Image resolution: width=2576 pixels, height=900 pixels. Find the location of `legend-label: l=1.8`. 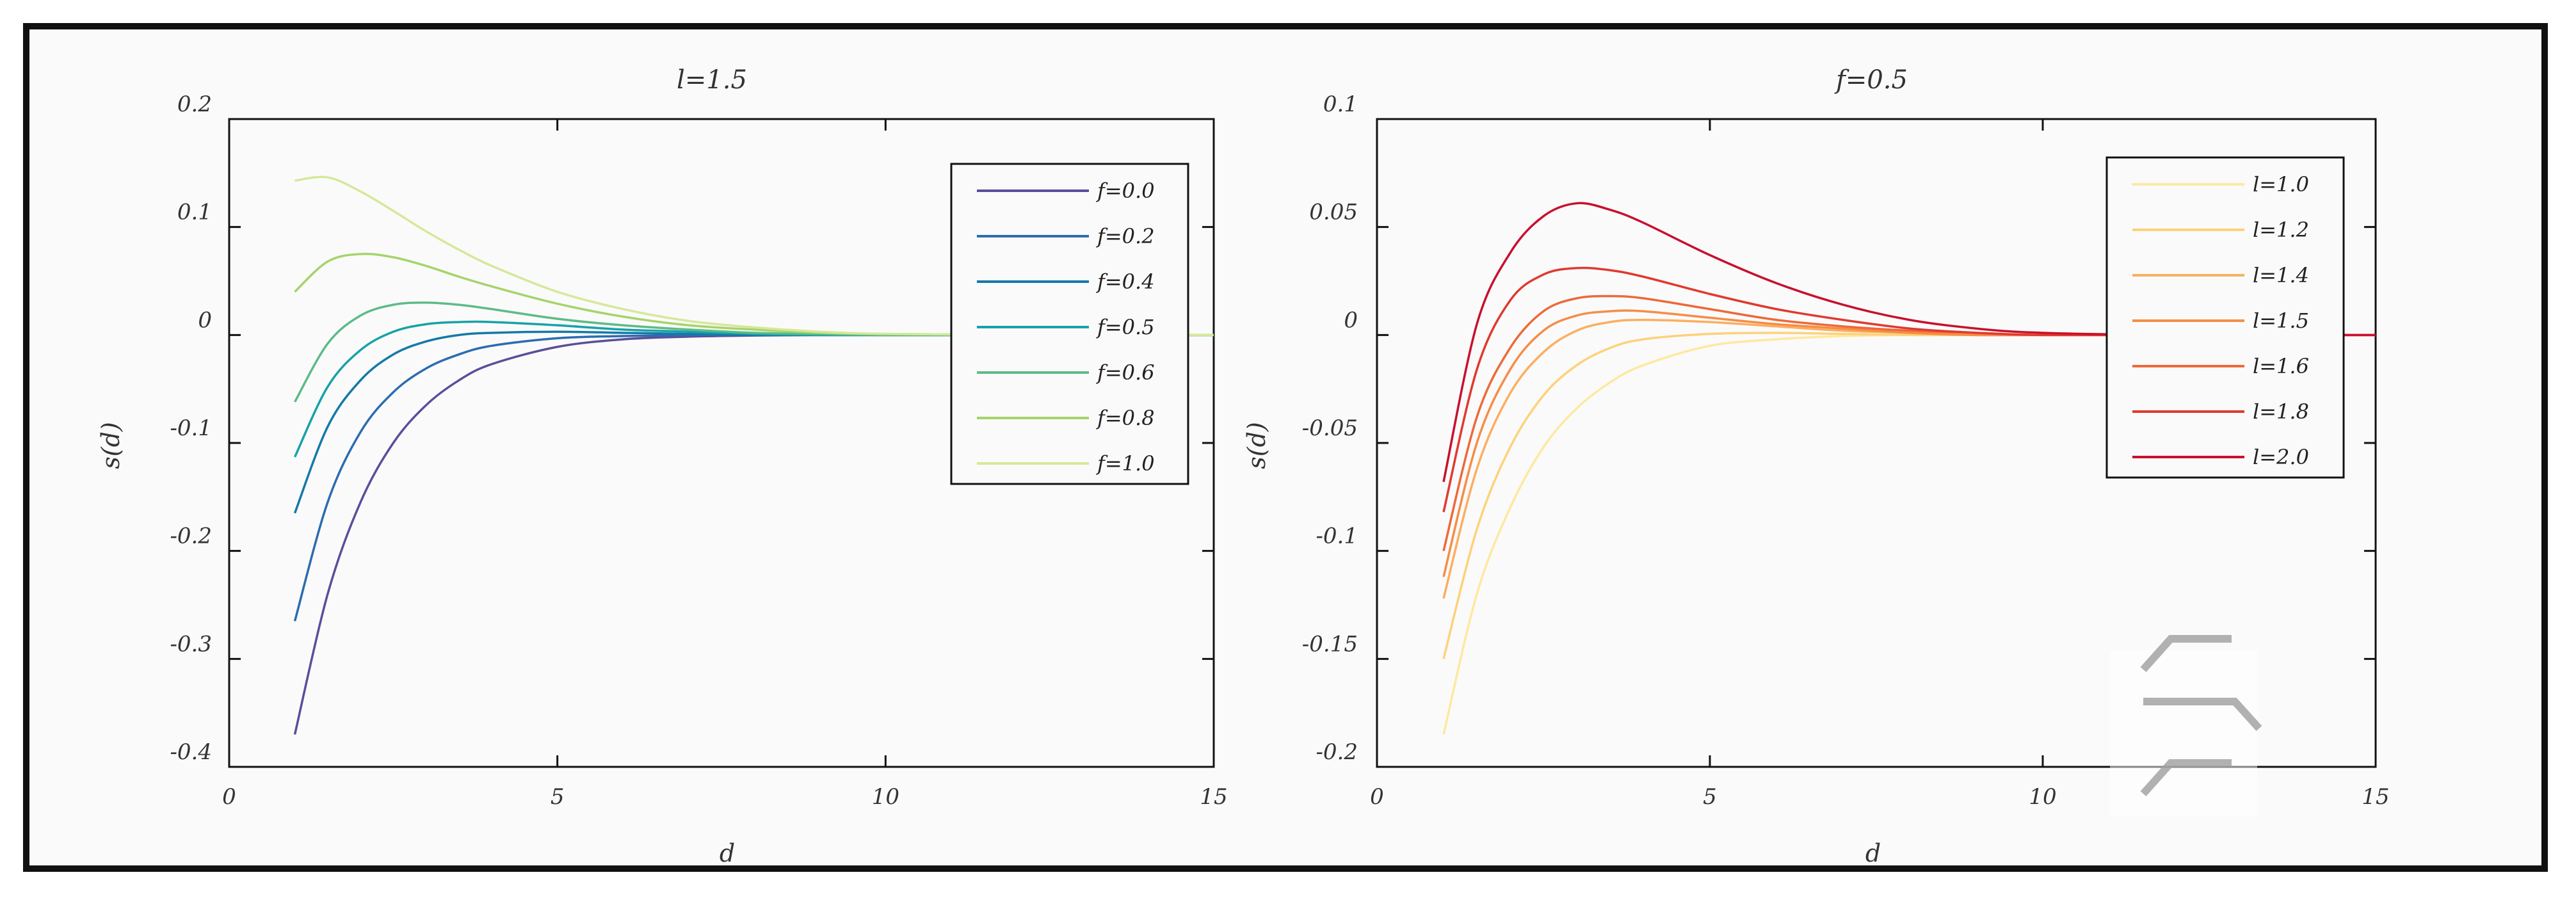

legend-label: l=1.8 is located at coordinates (2281, 411).